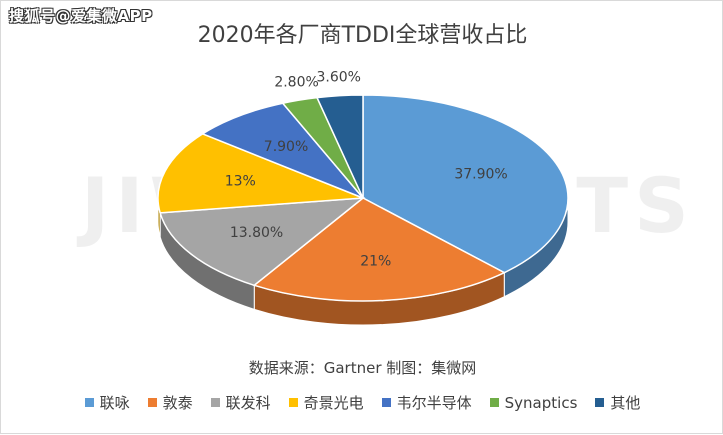 The width and height of the screenshot is (723, 435). What do you see at coordinates (177, 403) in the screenshot?
I see `legend-label: 敦泰` at bounding box center [177, 403].